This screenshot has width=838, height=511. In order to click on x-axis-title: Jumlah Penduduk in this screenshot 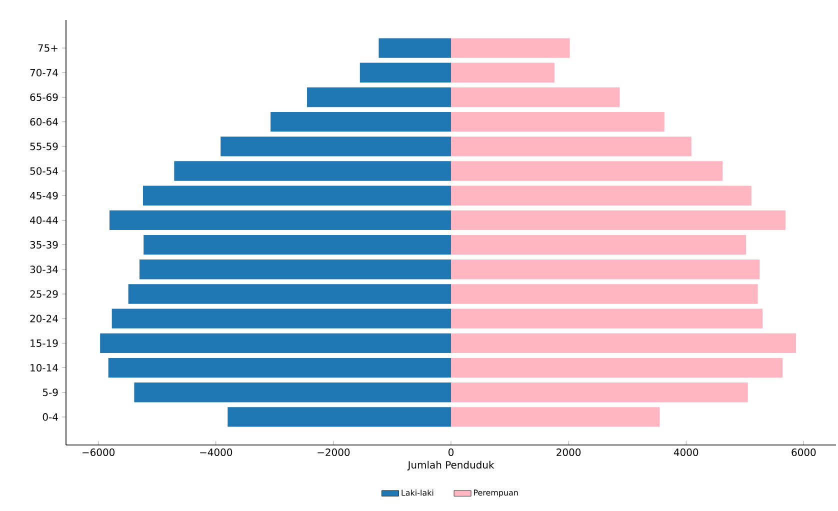, I will do `click(450, 465)`.